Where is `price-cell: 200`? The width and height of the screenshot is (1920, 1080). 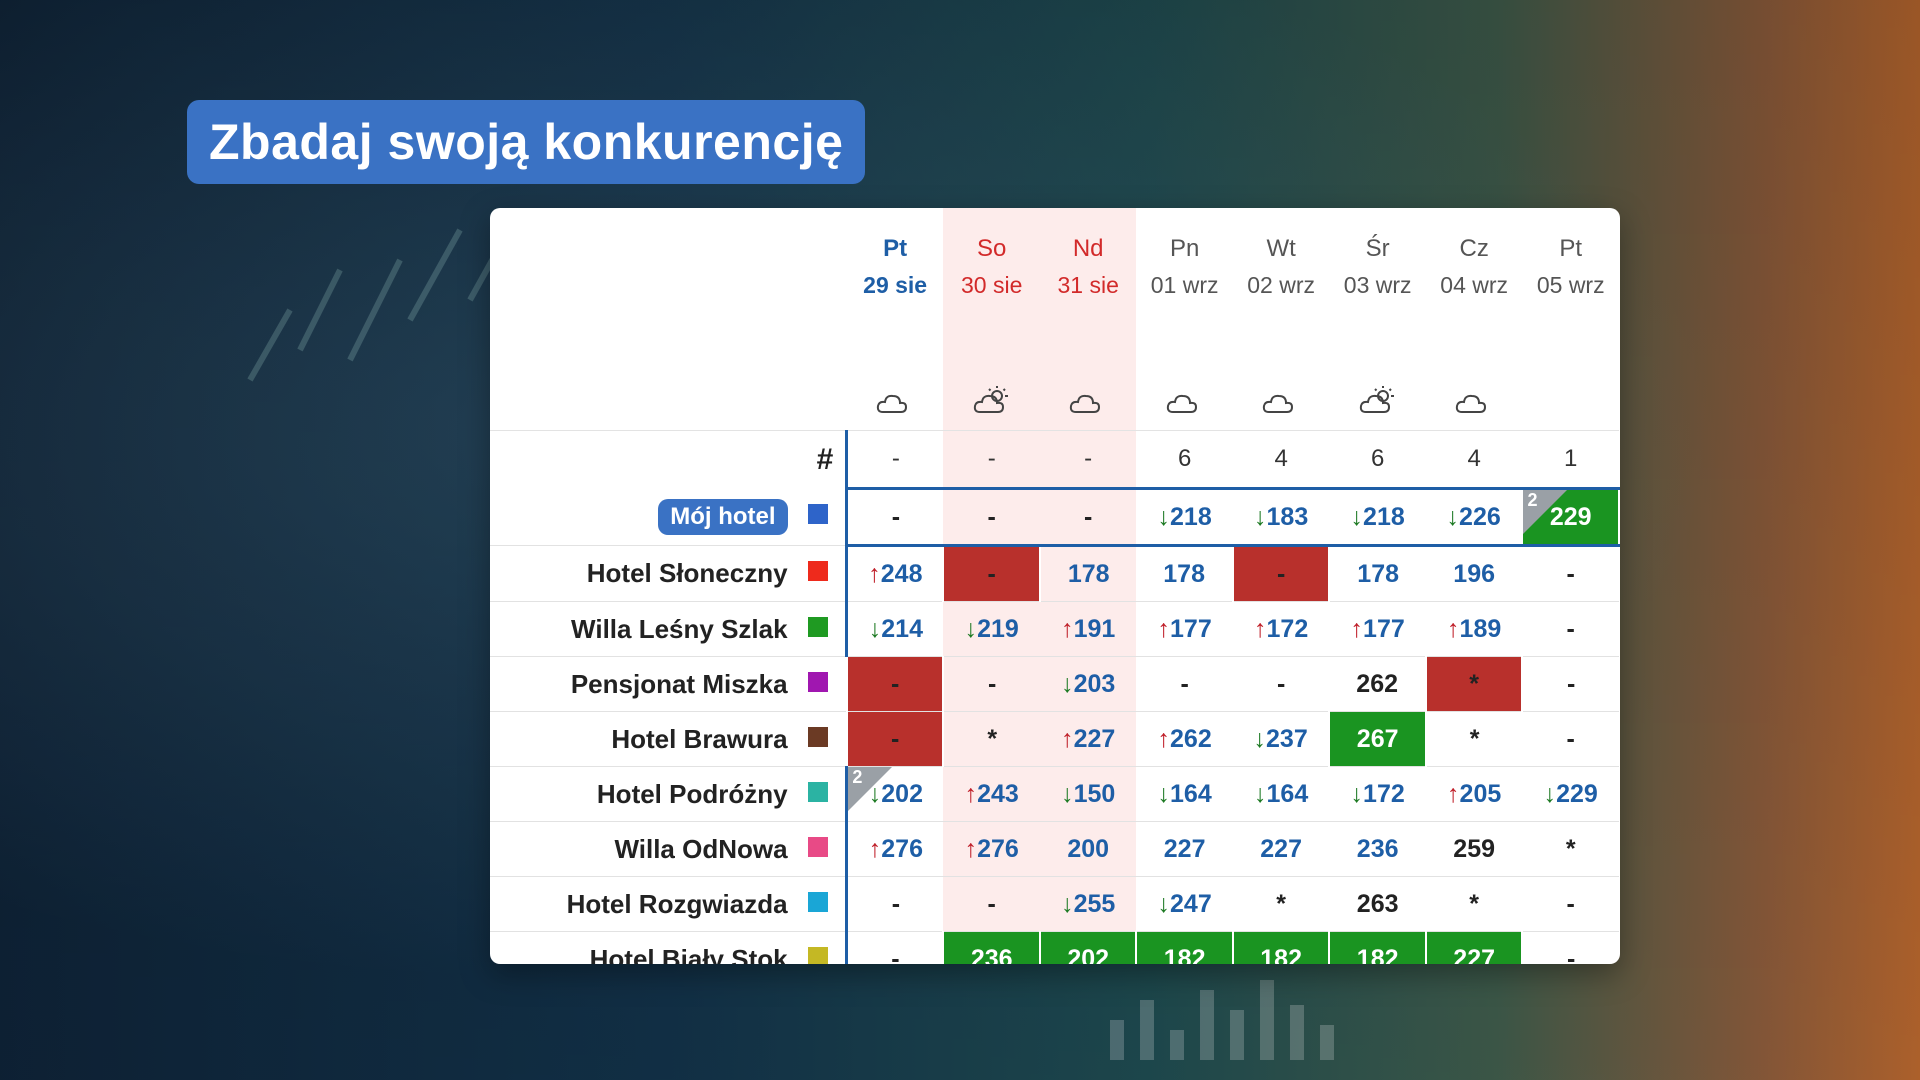 price-cell: 200 is located at coordinates (1088, 849).